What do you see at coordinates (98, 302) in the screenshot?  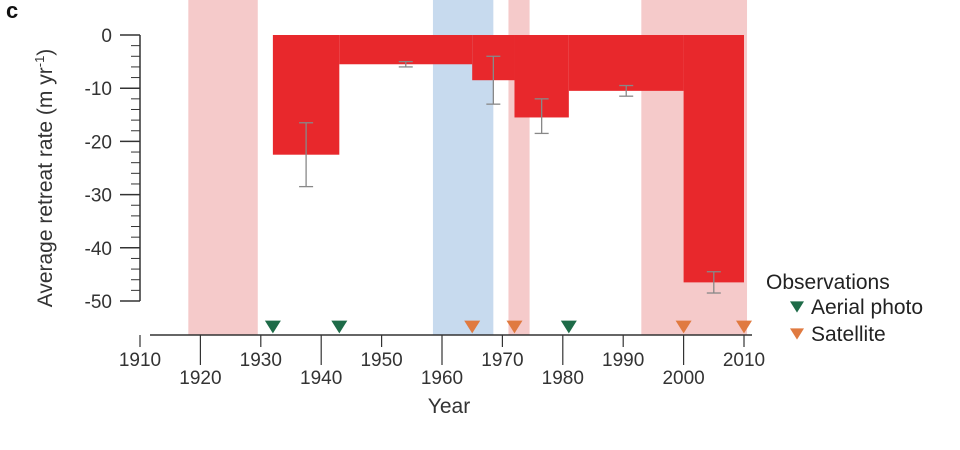 I see `y-tick-label: -50` at bounding box center [98, 302].